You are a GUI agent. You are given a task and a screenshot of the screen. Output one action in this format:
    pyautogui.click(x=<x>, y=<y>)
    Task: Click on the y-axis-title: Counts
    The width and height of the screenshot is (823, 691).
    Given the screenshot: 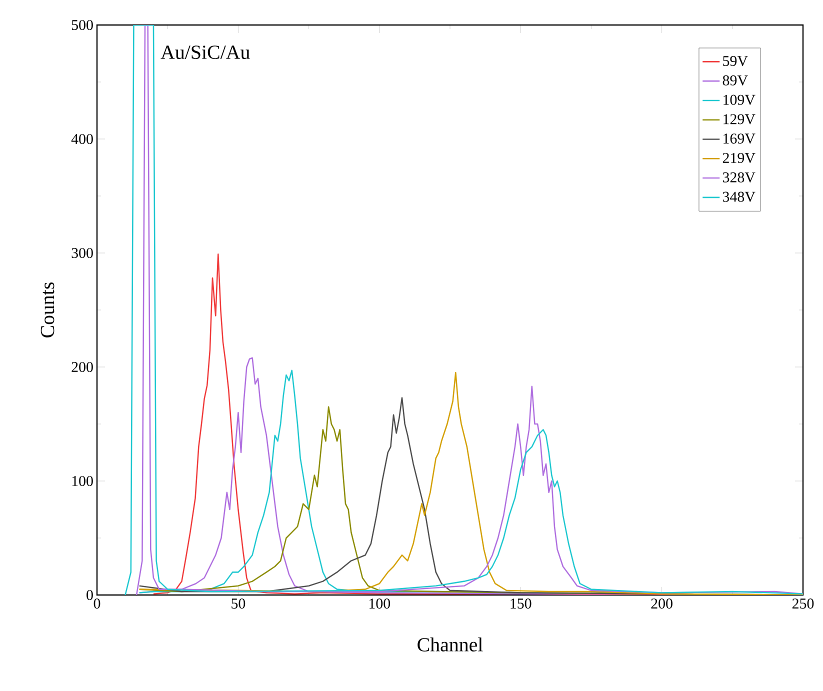 What is the action you would take?
    pyautogui.click(x=47, y=310)
    